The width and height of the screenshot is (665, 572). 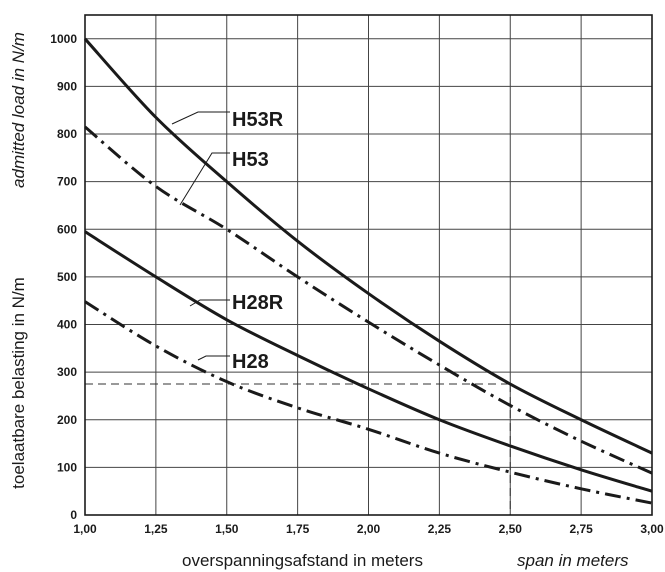 What do you see at coordinates (200, 236) in the screenshot?
I see `series-leaders` at bounding box center [200, 236].